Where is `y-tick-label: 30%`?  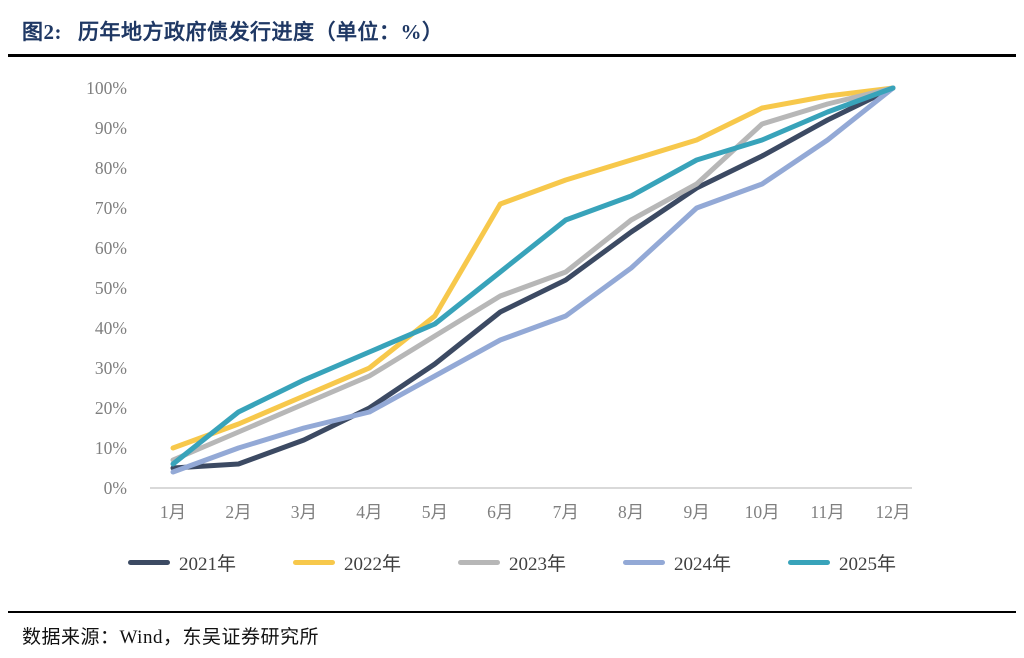
y-tick-label: 30% is located at coordinates (111, 368).